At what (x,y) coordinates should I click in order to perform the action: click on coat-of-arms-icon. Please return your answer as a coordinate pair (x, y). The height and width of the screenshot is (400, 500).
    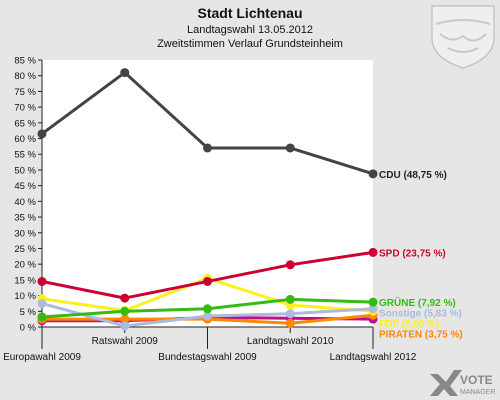
    Looking at the image, I should click on (463, 37).